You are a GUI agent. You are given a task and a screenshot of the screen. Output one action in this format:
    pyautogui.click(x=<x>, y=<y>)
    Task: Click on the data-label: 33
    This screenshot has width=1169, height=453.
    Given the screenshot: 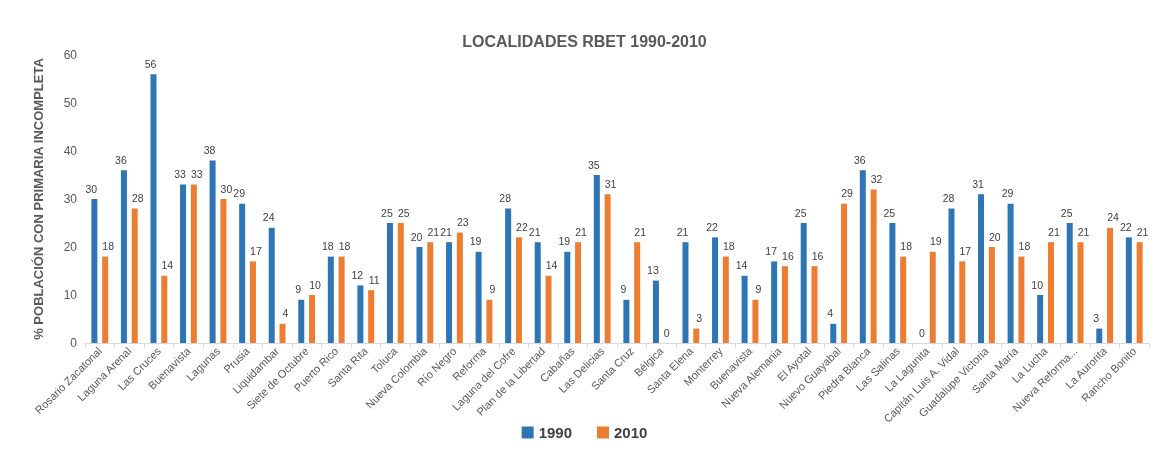 What is the action you would take?
    pyautogui.click(x=197, y=174)
    